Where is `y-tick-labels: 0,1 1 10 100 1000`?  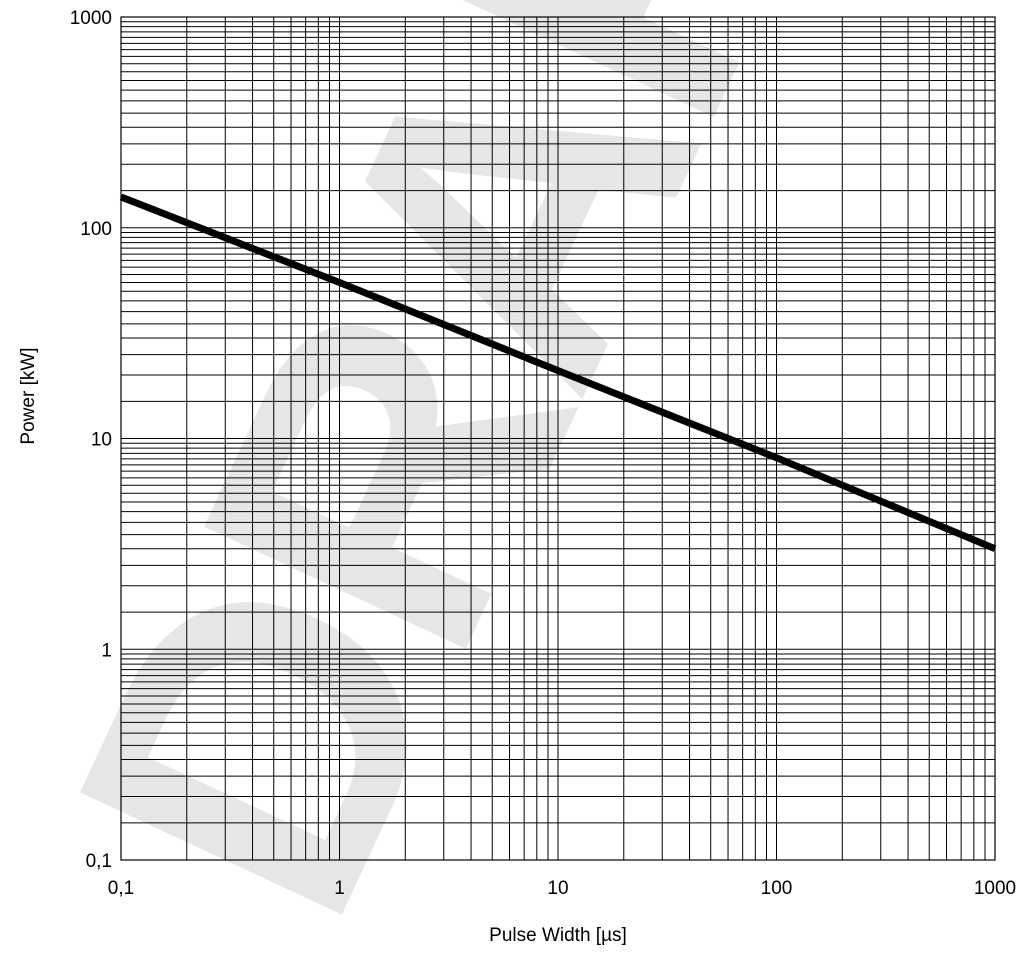 y-tick-labels: 0,1 1 10 100 1000 is located at coordinates (91, 440).